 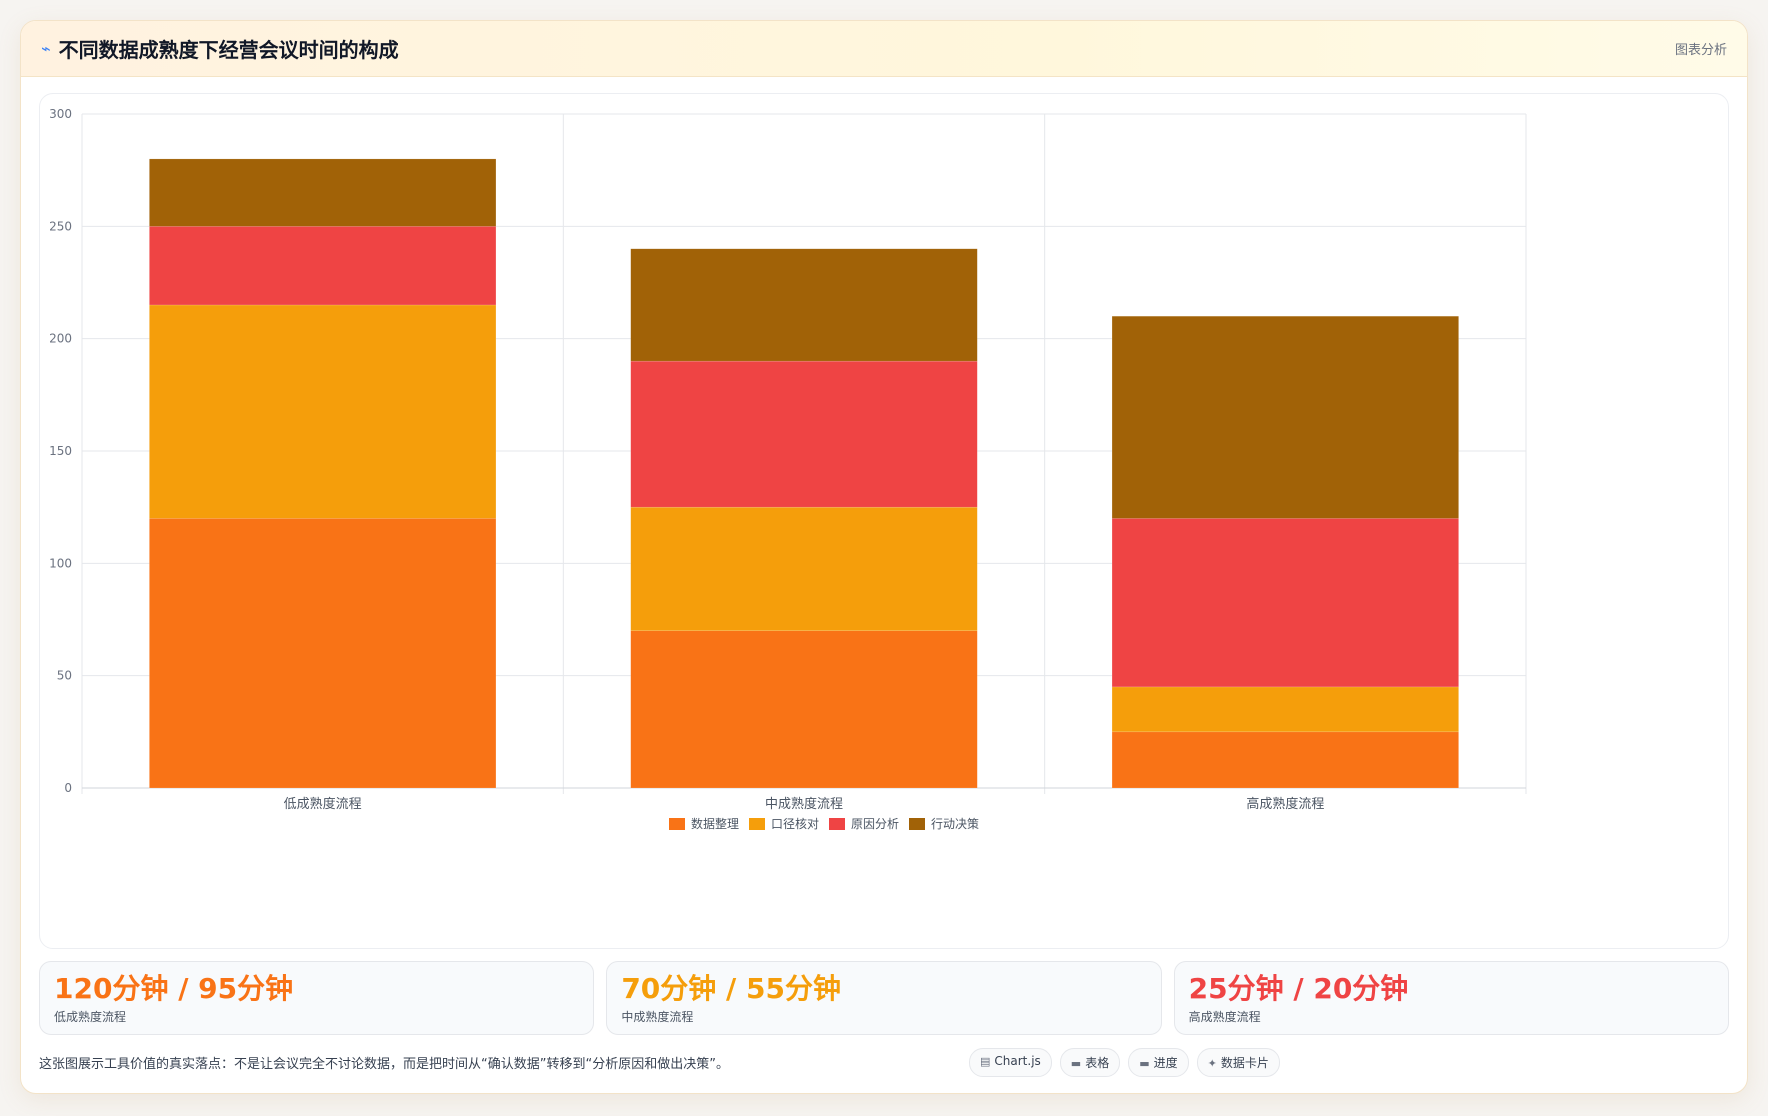 What do you see at coordinates (60, 226) in the screenshot?
I see `y-tick-label: 250` at bounding box center [60, 226].